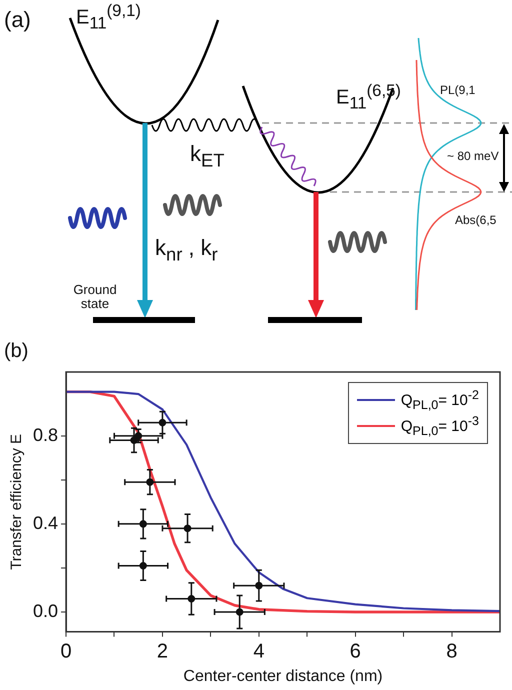 Image resolution: width=512 pixels, height=690 pixels. What do you see at coordinates (475, 220) in the screenshot?
I see `text: Abs(6,5` at bounding box center [475, 220].